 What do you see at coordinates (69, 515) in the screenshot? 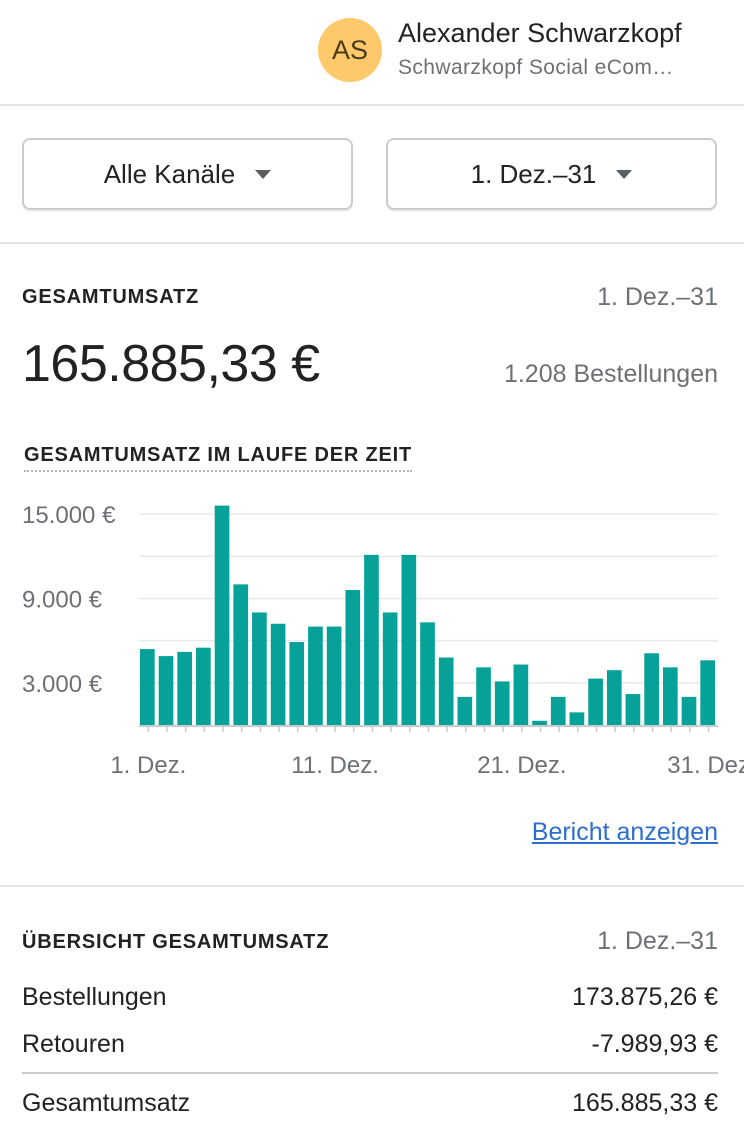
I see `y-tick-label: 15.000 €` at bounding box center [69, 515].